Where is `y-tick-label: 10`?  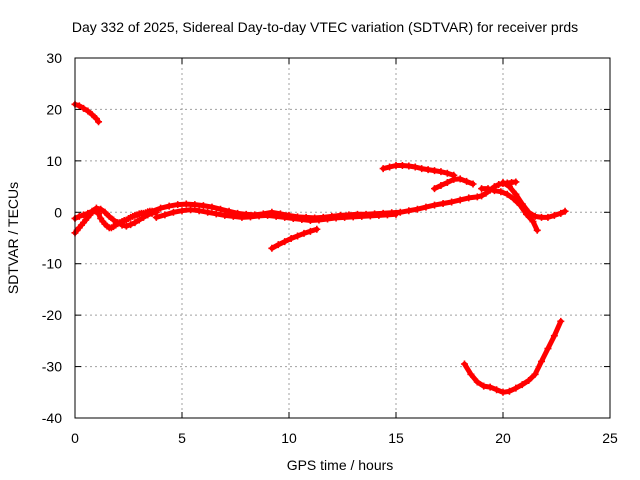
y-tick-label: 10 is located at coordinates (54, 161).